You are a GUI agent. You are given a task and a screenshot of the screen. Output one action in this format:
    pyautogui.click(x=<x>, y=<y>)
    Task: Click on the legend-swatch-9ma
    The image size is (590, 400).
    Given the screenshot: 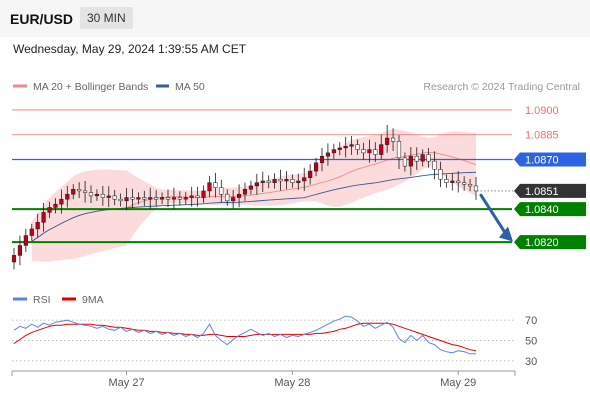 What is the action you would take?
    pyautogui.click(x=69, y=299)
    